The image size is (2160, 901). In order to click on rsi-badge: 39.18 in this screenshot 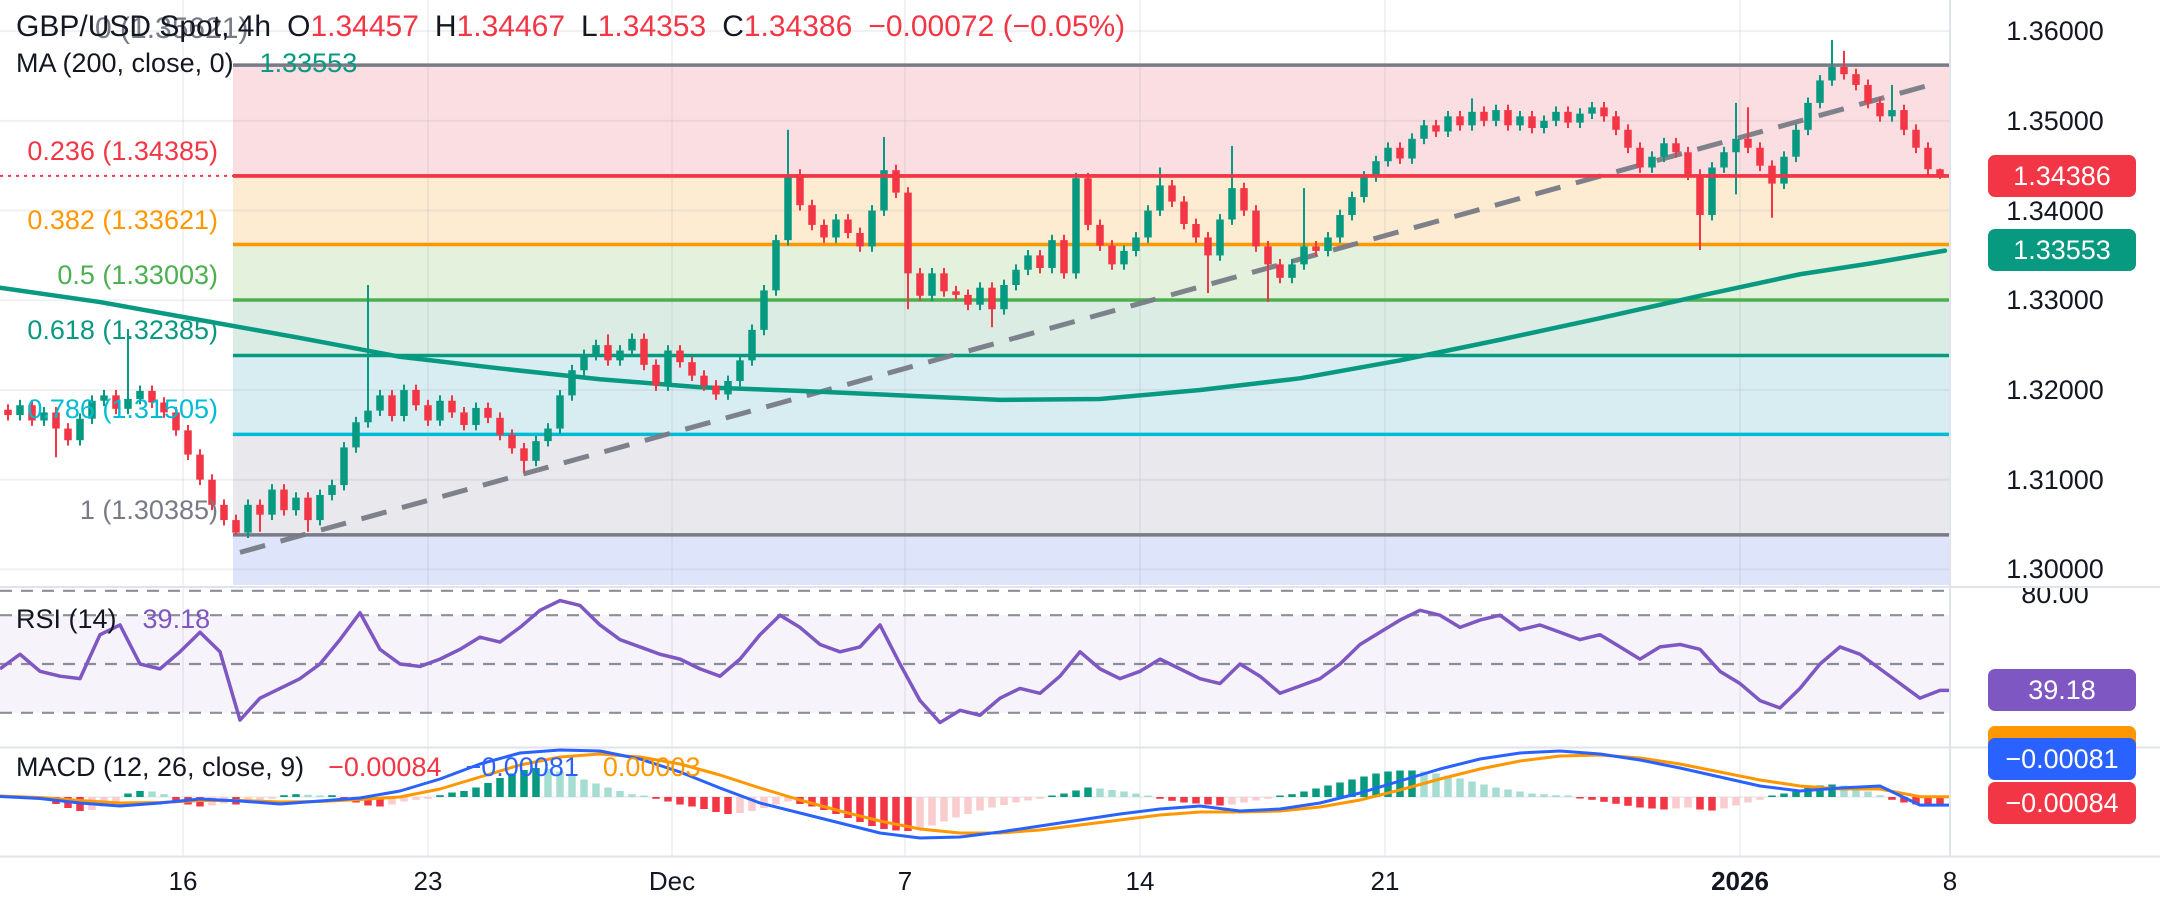, I will do `click(2062, 690)`.